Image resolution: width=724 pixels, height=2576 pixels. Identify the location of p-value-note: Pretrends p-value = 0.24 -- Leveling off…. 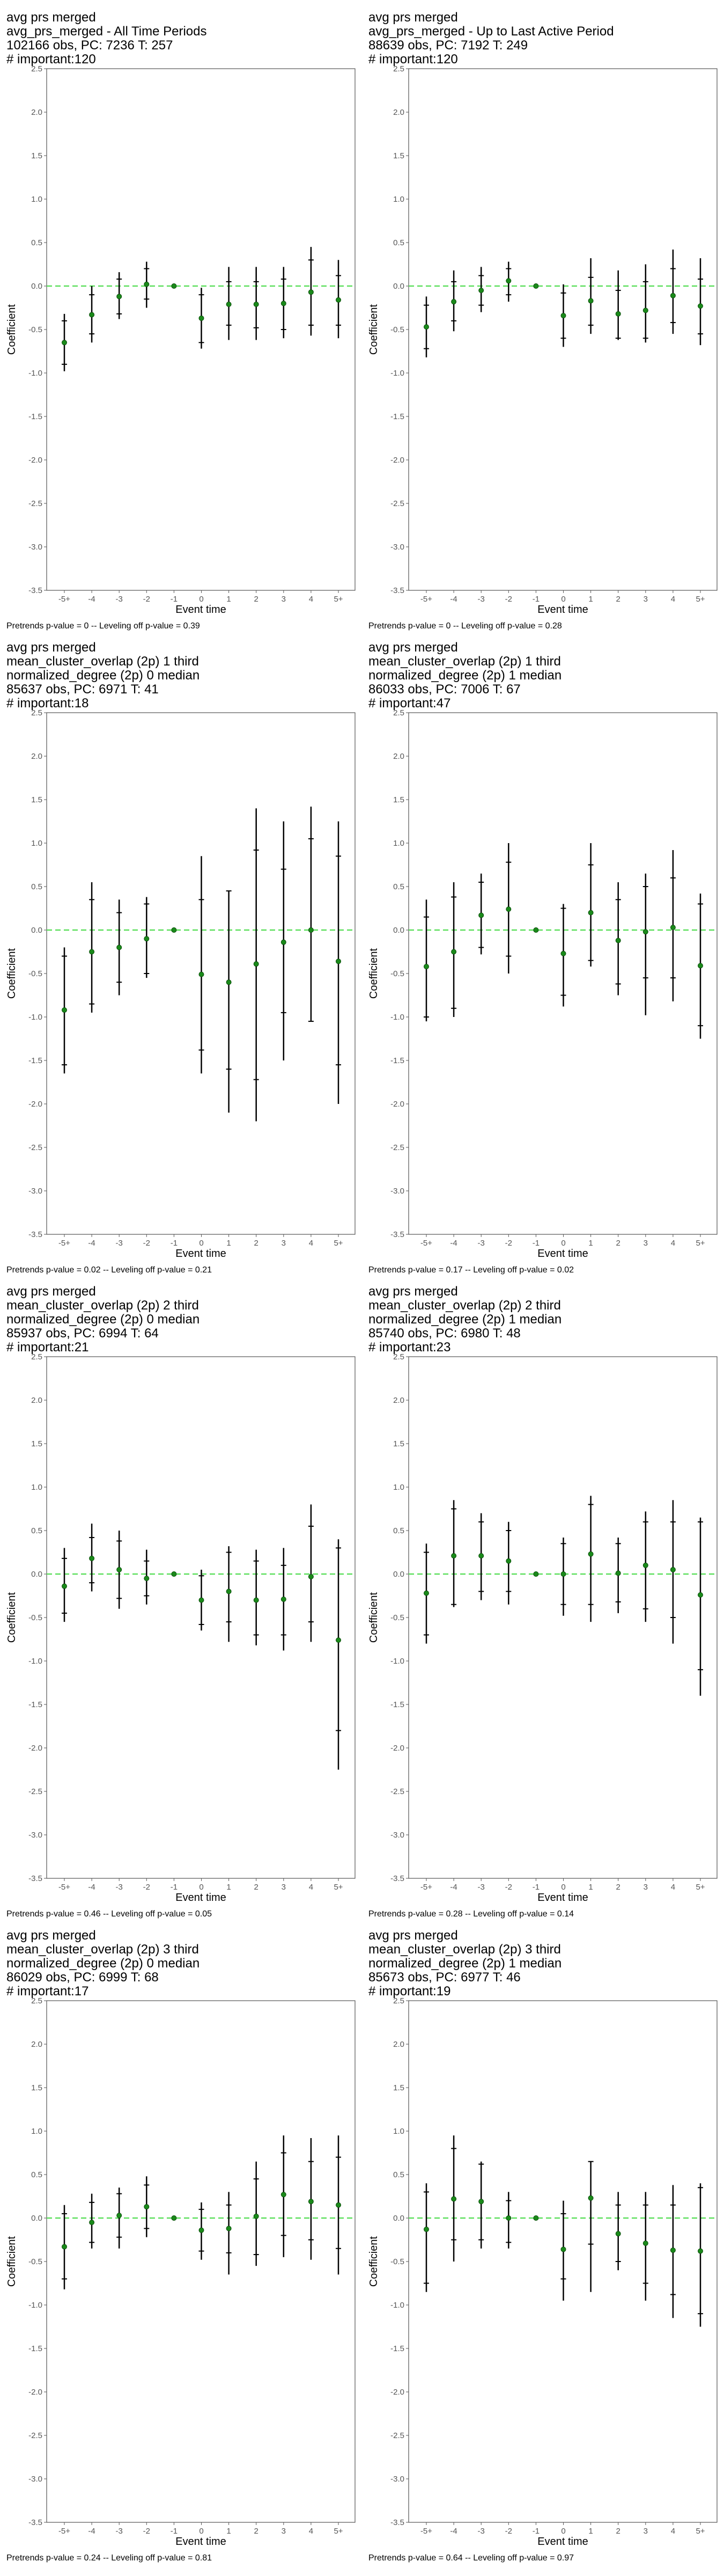
(109, 2558).